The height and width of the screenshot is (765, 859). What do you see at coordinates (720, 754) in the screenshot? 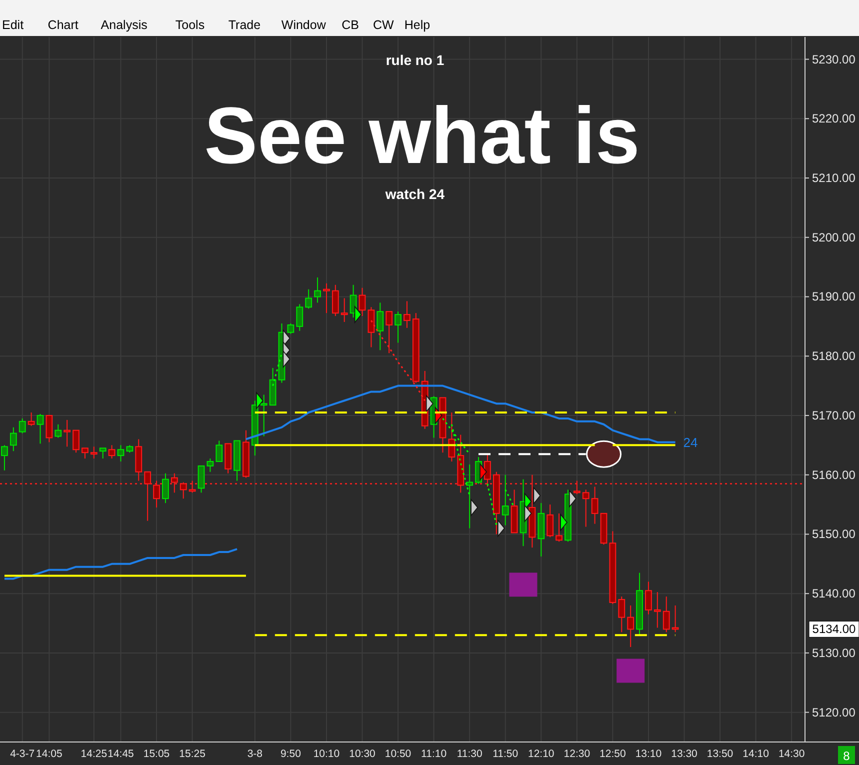
I see `x-tick-label: 13:50` at bounding box center [720, 754].